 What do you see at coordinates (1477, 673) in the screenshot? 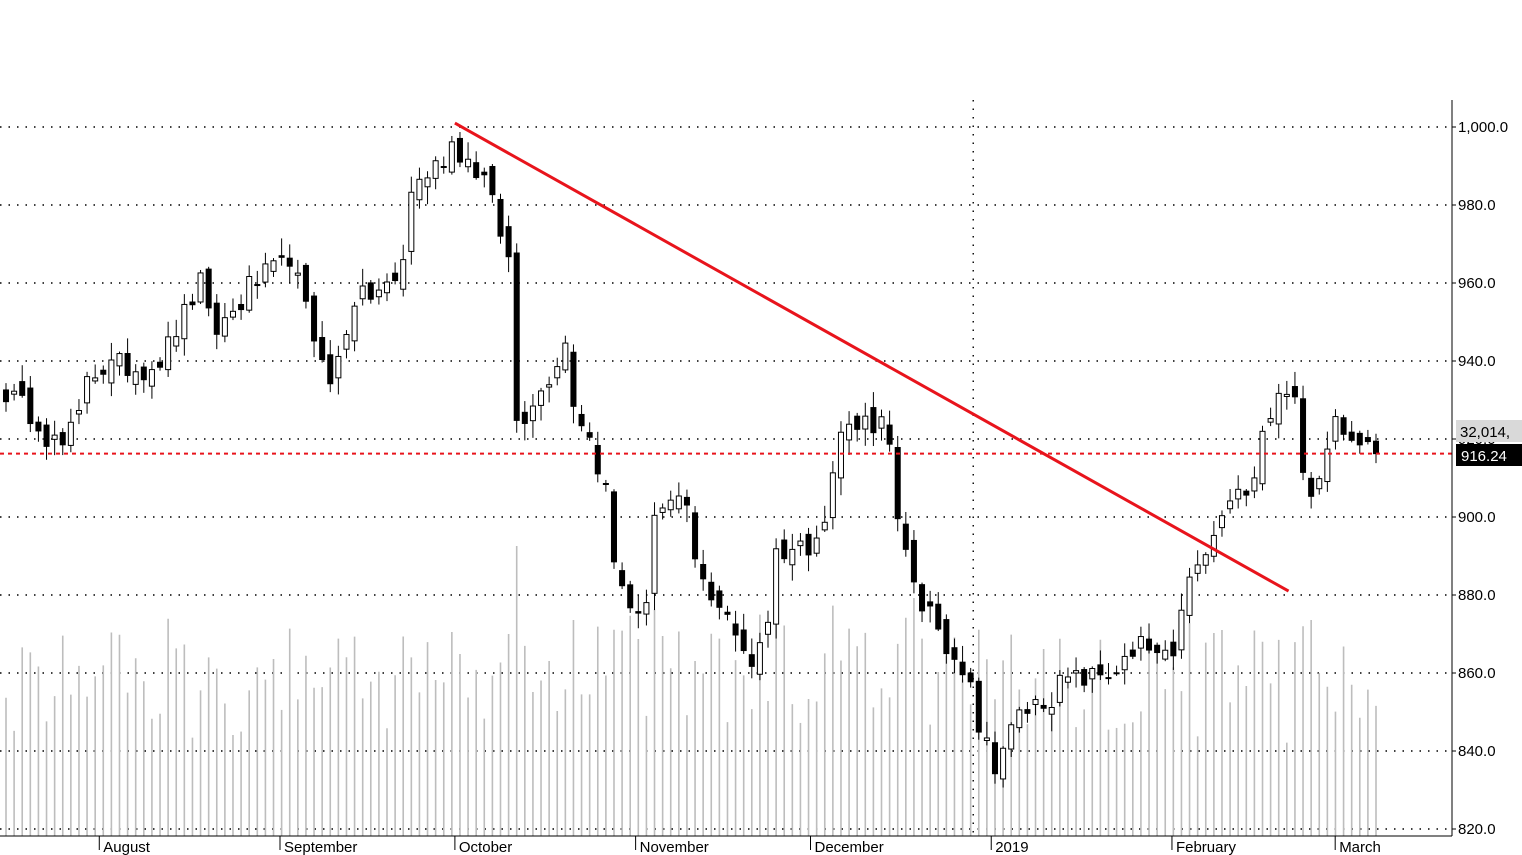
I see `y-tick-label: 860.0` at bounding box center [1477, 673].